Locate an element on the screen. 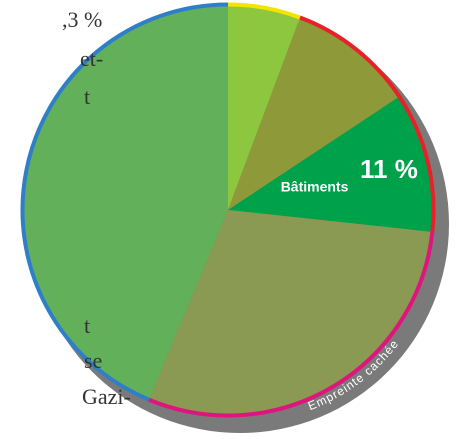 The height and width of the screenshot is (439, 464). side-text: Gazi- is located at coordinates (106, 396).